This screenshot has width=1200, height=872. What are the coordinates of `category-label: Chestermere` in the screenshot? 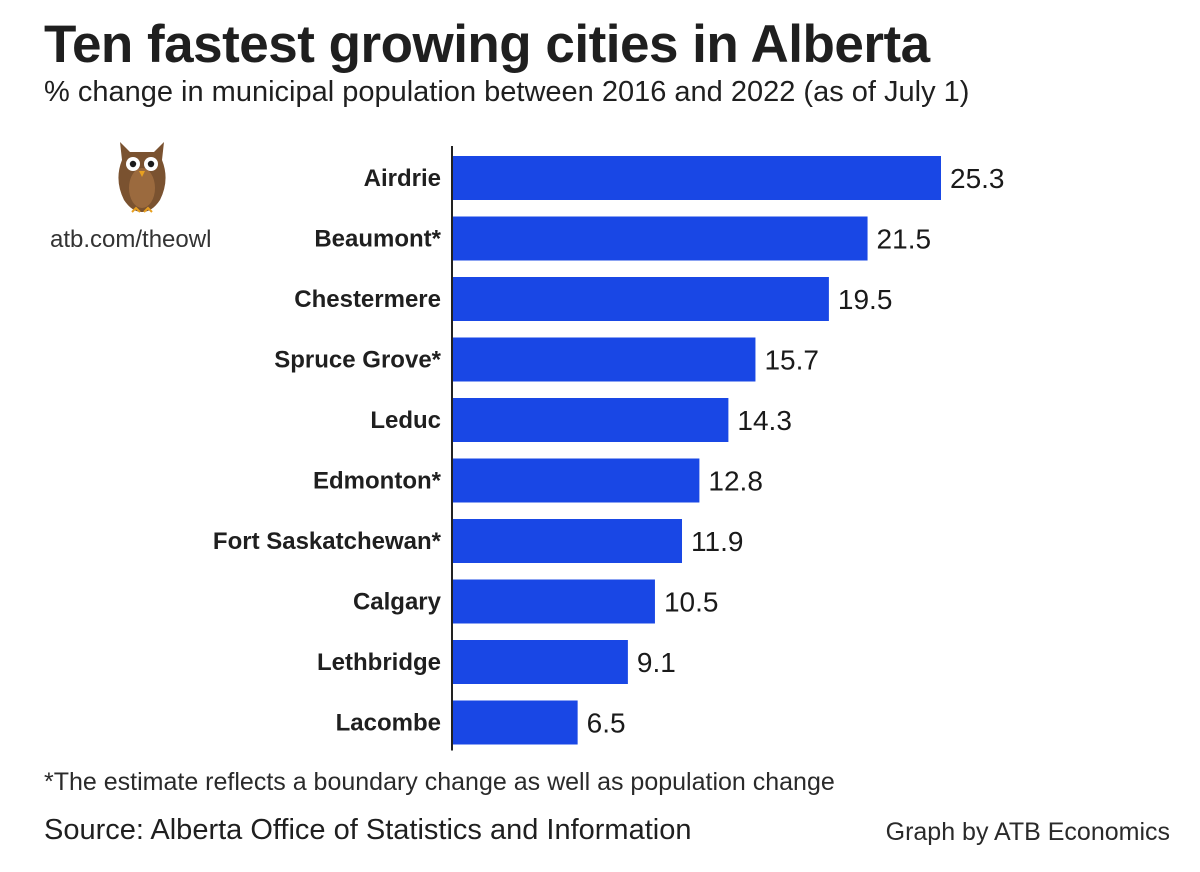 It's located at (367, 299).